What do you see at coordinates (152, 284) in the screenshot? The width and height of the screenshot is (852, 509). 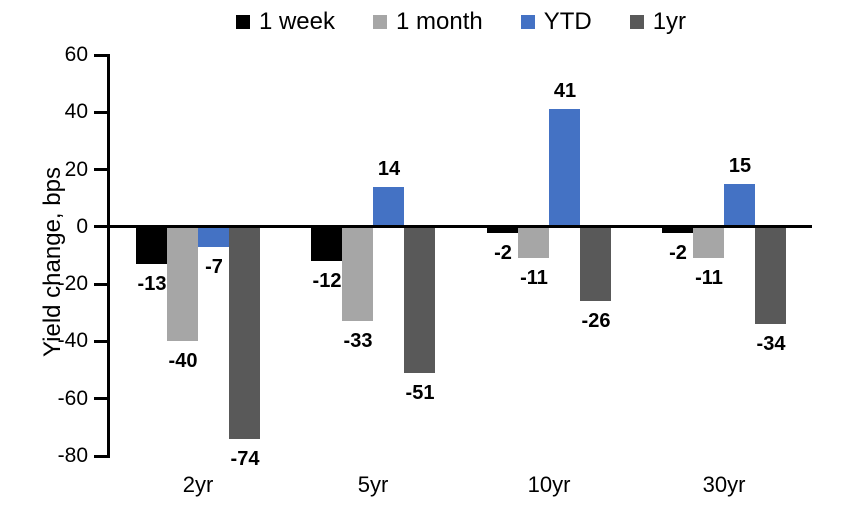 I see `value-label: -13` at bounding box center [152, 284].